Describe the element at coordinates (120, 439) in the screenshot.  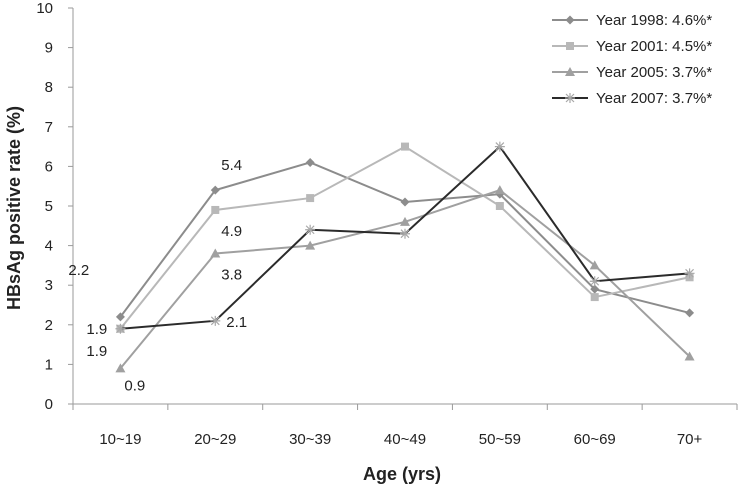
I see `x-tick-label: 10~19` at that location.